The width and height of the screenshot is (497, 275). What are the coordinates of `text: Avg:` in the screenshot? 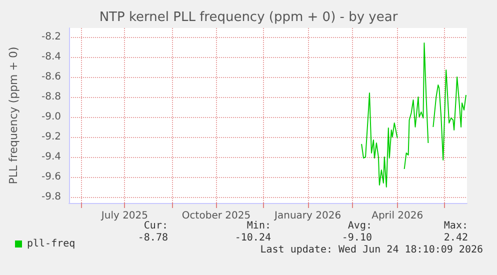 It's located at (360, 226).